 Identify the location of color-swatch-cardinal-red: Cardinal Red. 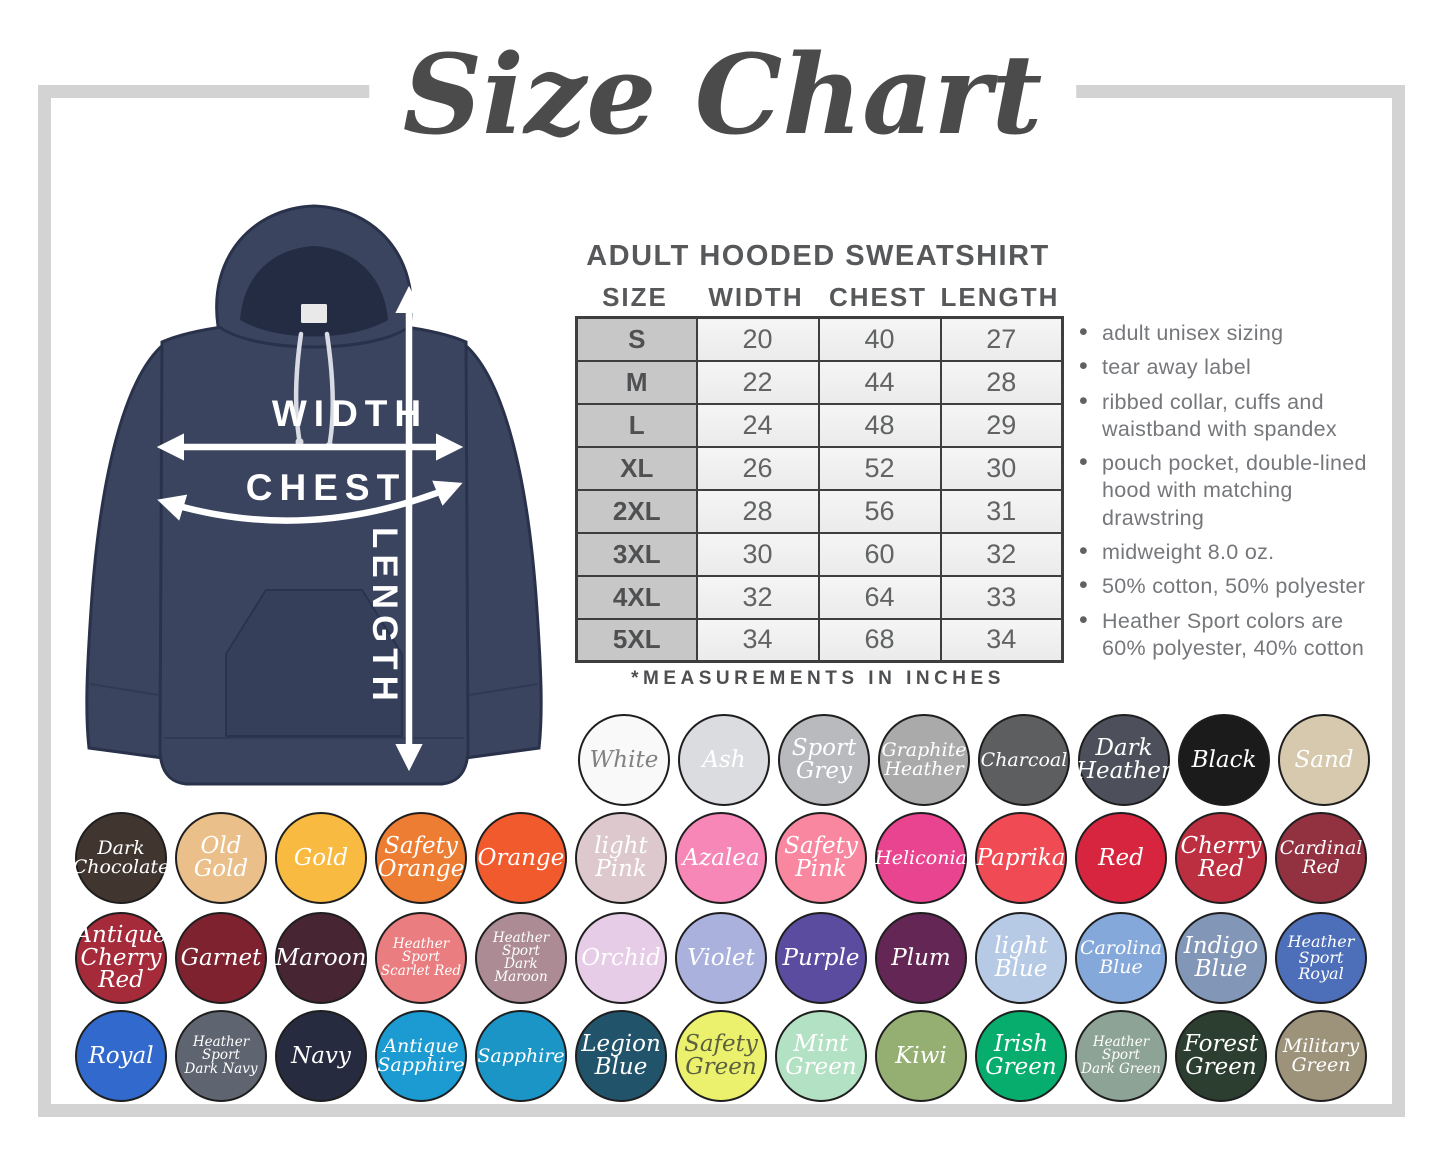
(1321, 858).